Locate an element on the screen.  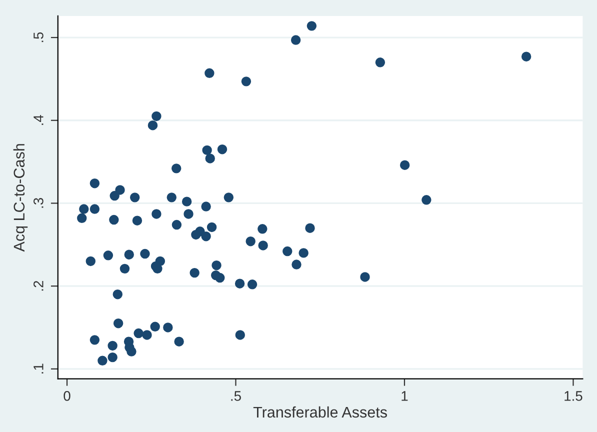
x-tick-label: .5 is located at coordinates (236, 396).